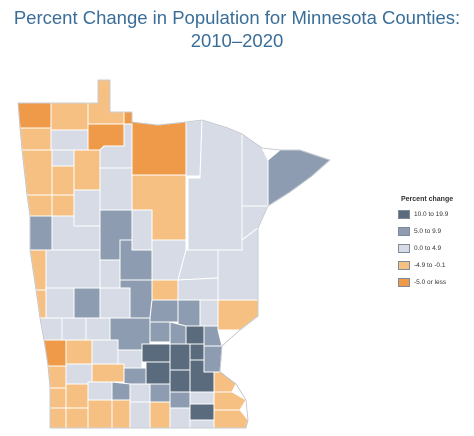 The width and height of the screenshot is (474, 436). Describe the element at coordinates (69, 140) in the screenshot. I see `county-pennington` at that location.